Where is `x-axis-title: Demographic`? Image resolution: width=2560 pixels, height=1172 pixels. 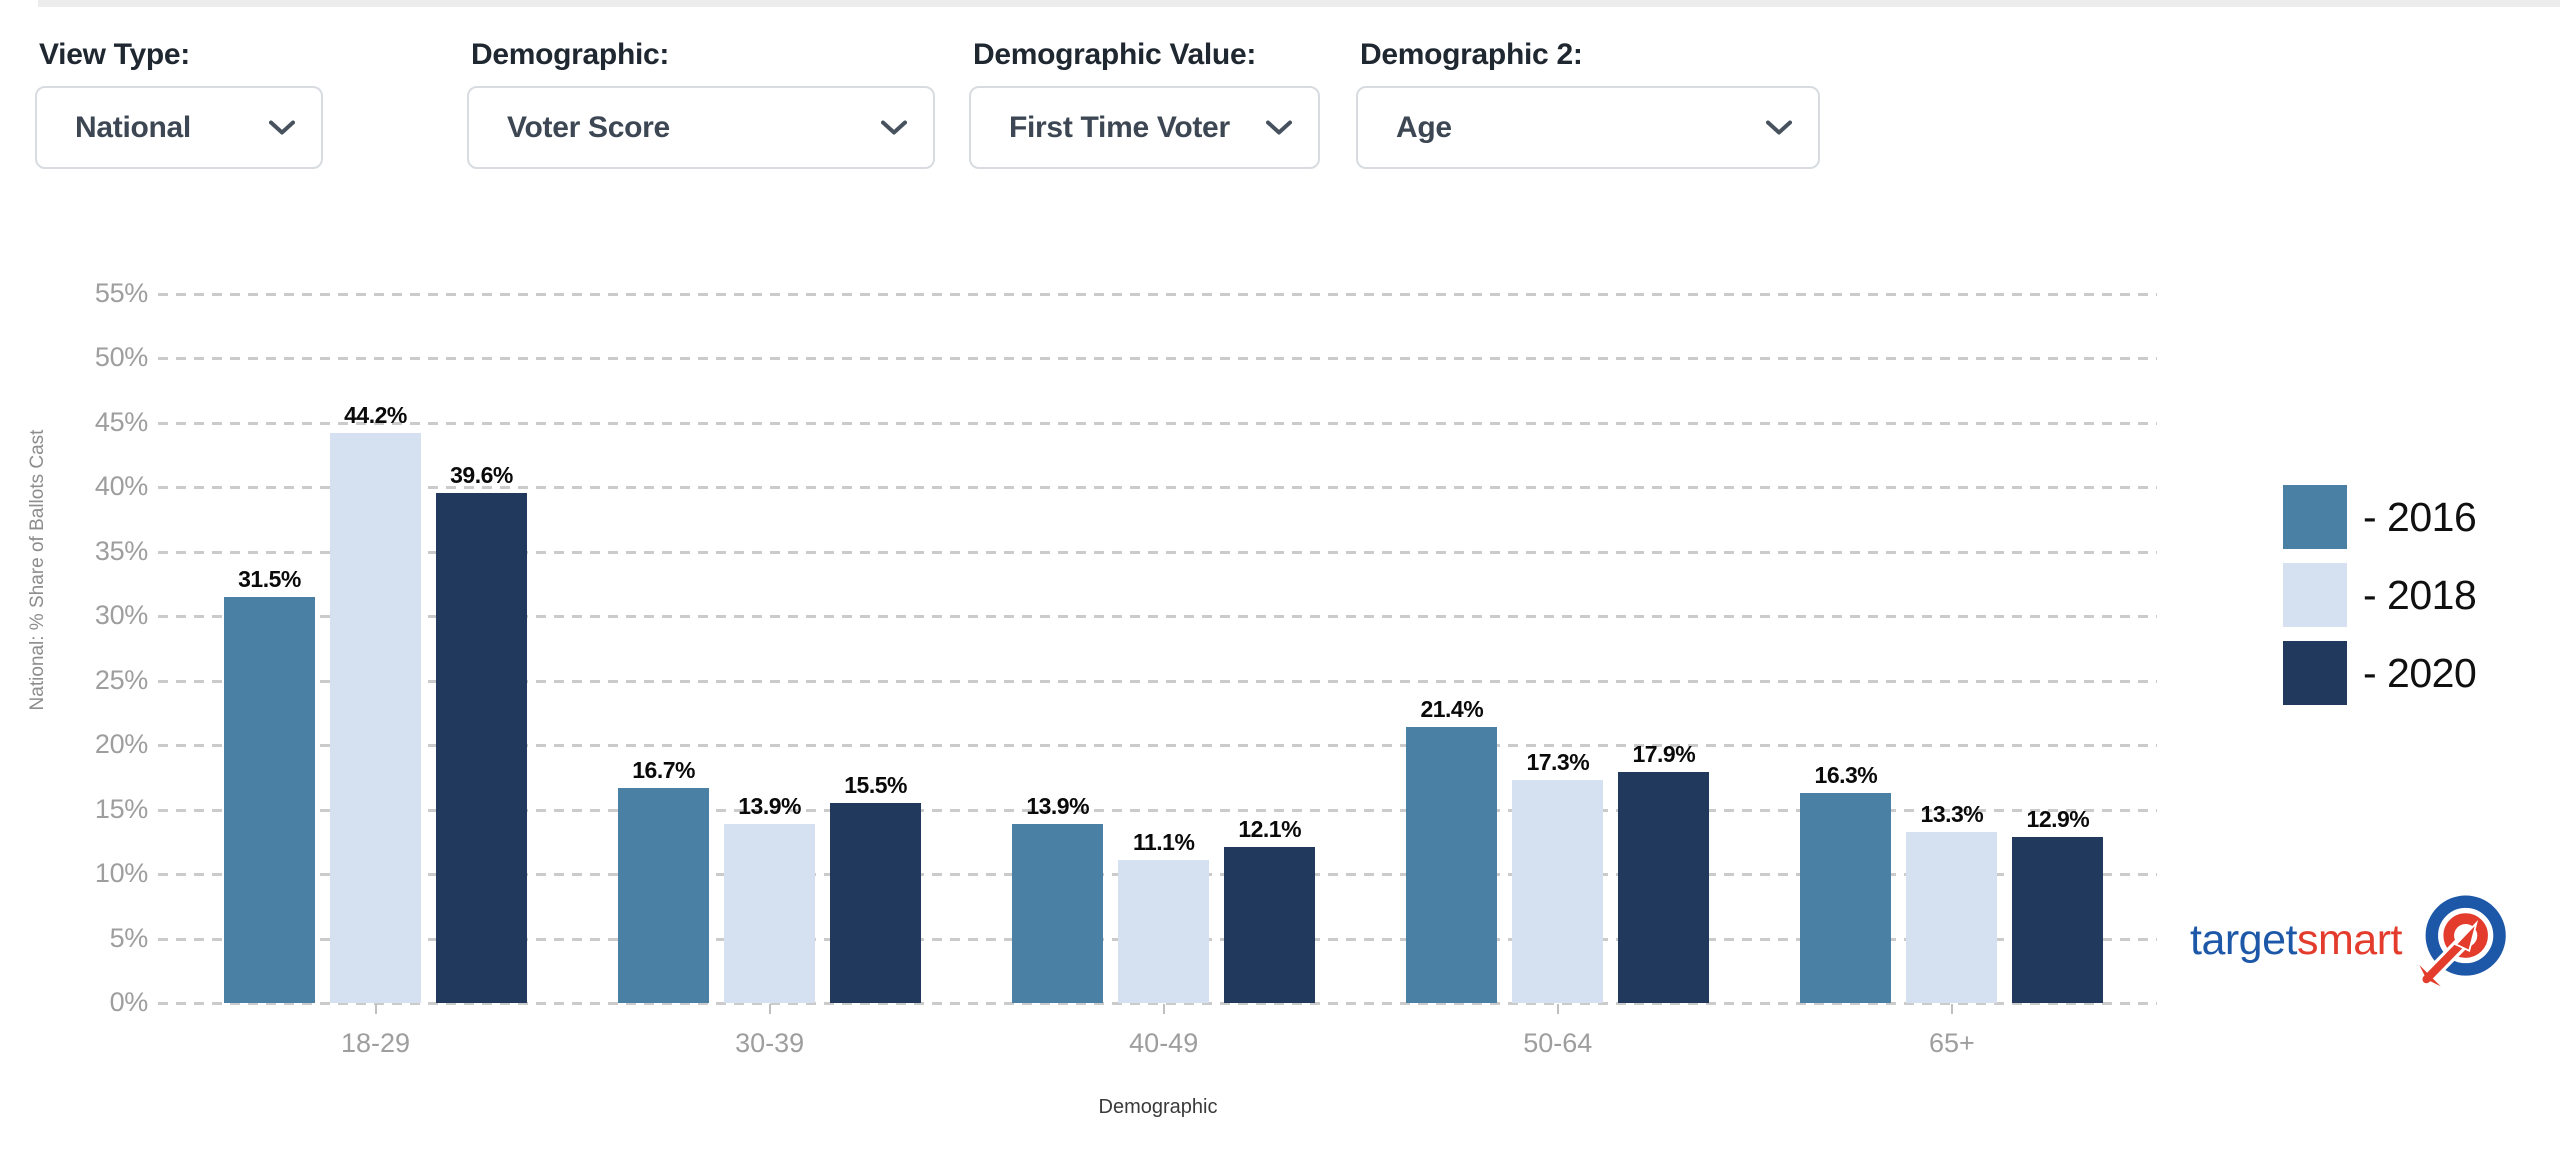
x-axis-title: Demographic is located at coordinates (1158, 1107).